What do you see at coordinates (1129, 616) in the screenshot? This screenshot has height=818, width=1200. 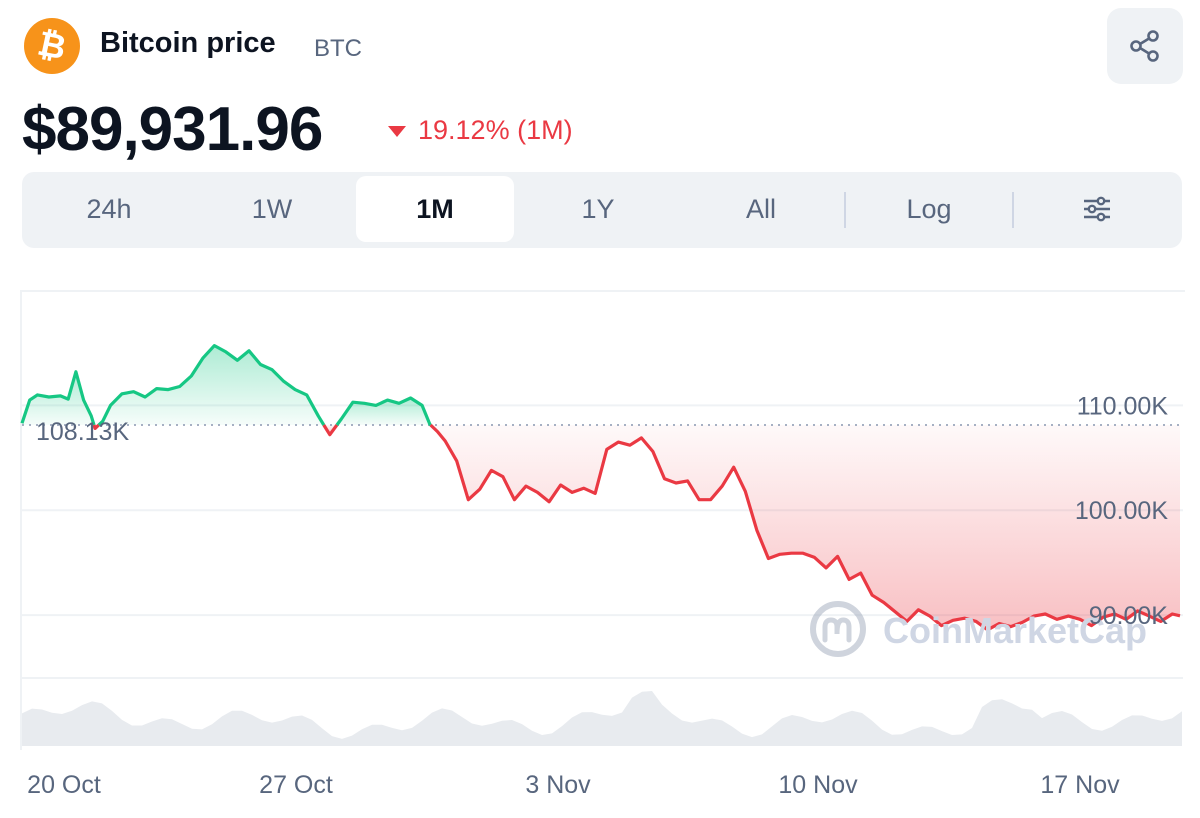 I see `y-tick-label: 90.00K` at bounding box center [1129, 616].